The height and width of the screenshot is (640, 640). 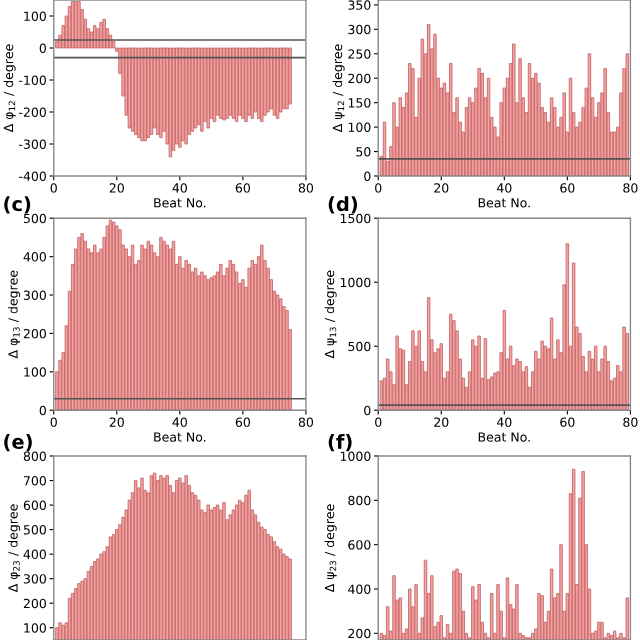 I want to click on text: (d), so click(x=343, y=205).